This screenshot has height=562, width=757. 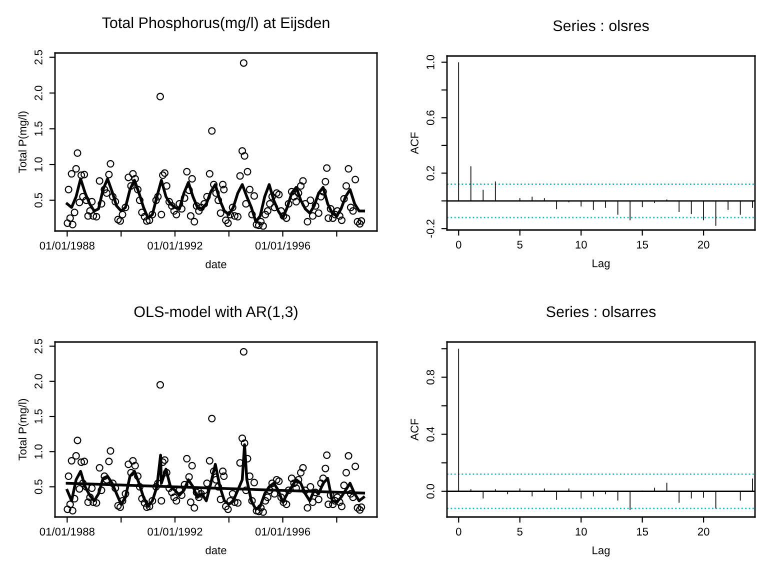 I want to click on y-tick-label: 0.2, so click(x=430, y=173).